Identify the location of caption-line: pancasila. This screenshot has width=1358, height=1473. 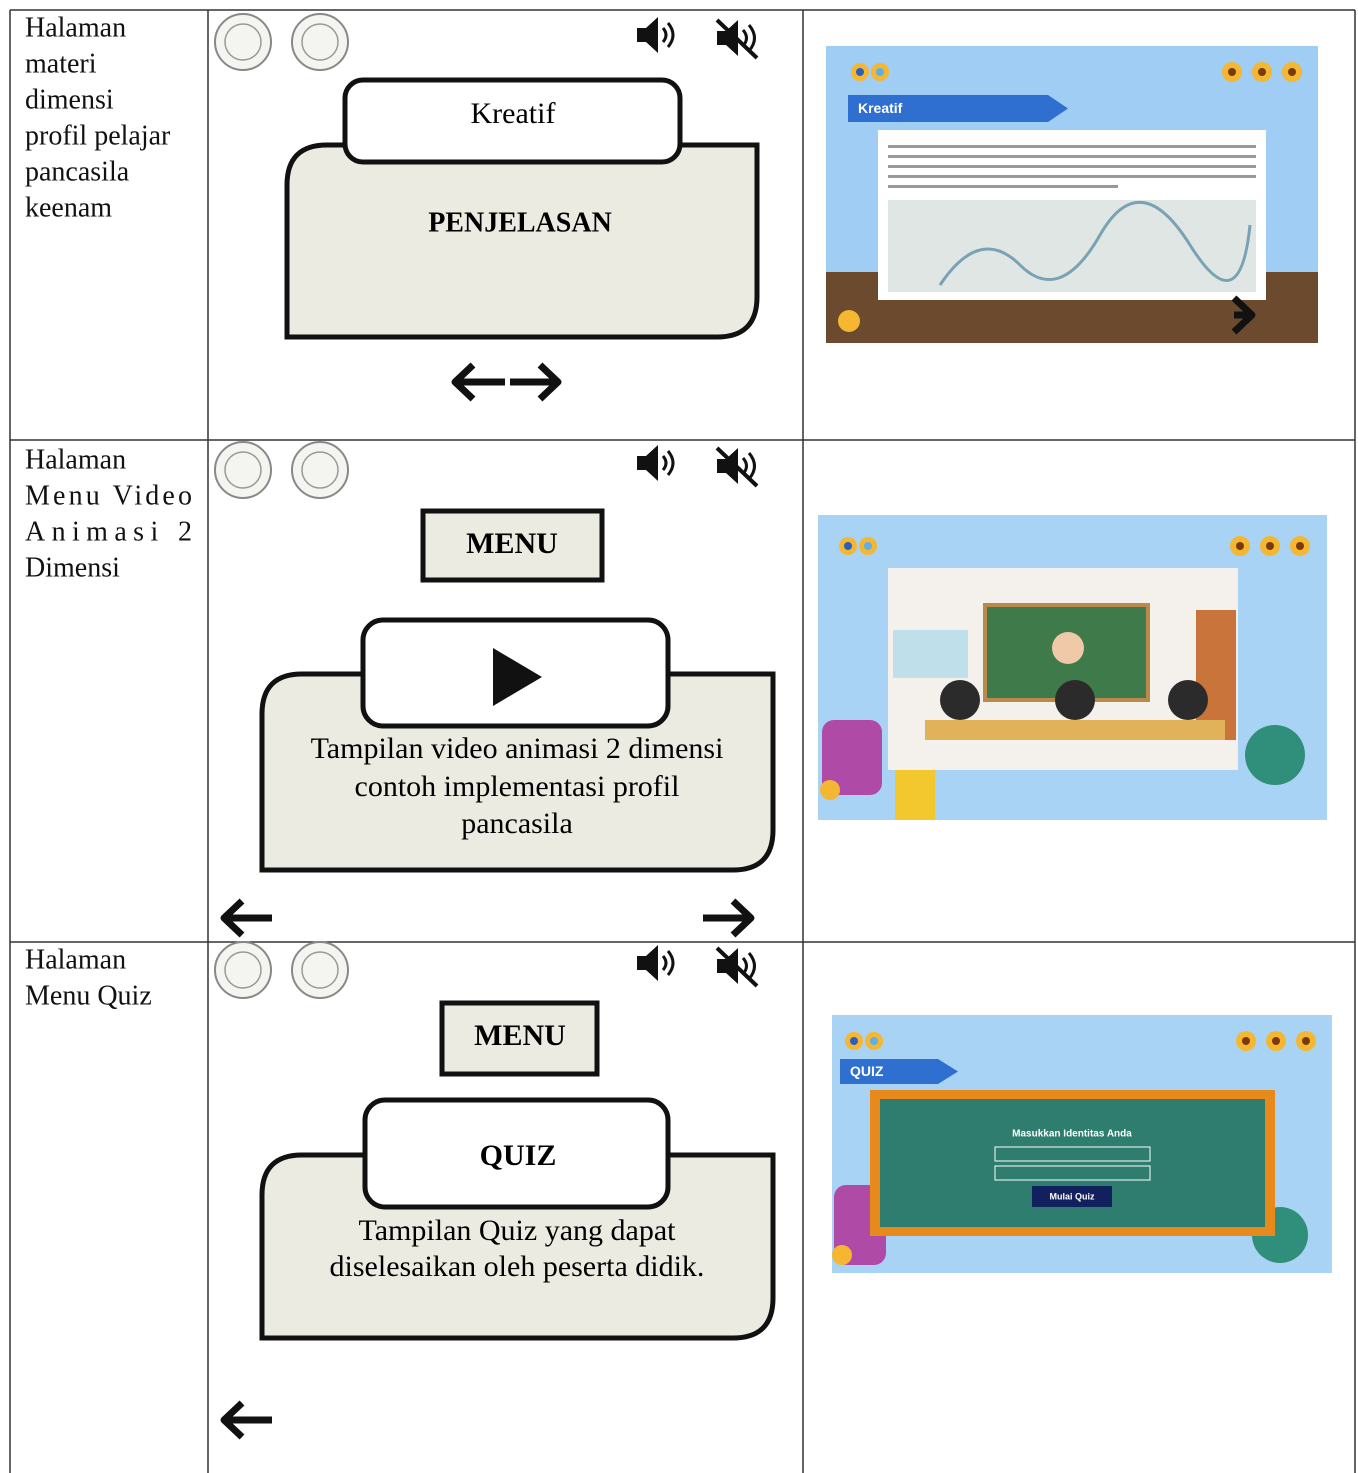
(517, 823).